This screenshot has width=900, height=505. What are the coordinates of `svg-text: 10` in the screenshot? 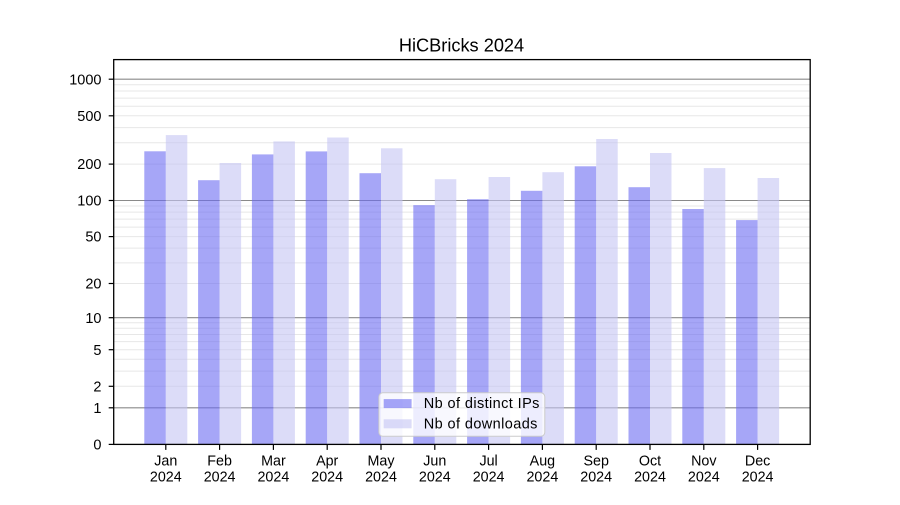 It's located at (93, 319).